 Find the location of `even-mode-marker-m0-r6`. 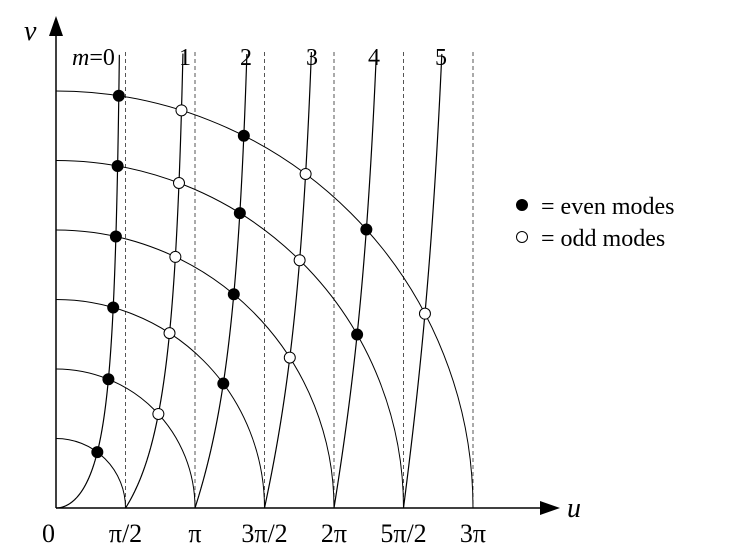

even-mode-marker-m0-r6 is located at coordinates (118, 95).